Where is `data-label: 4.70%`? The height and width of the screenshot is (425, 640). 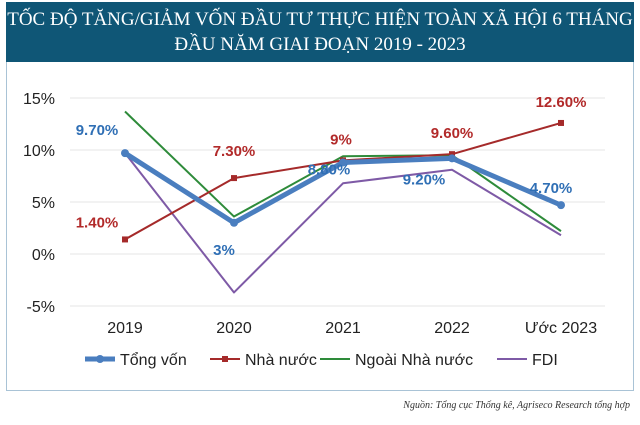
data-label: 4.70% is located at coordinates (551, 188).